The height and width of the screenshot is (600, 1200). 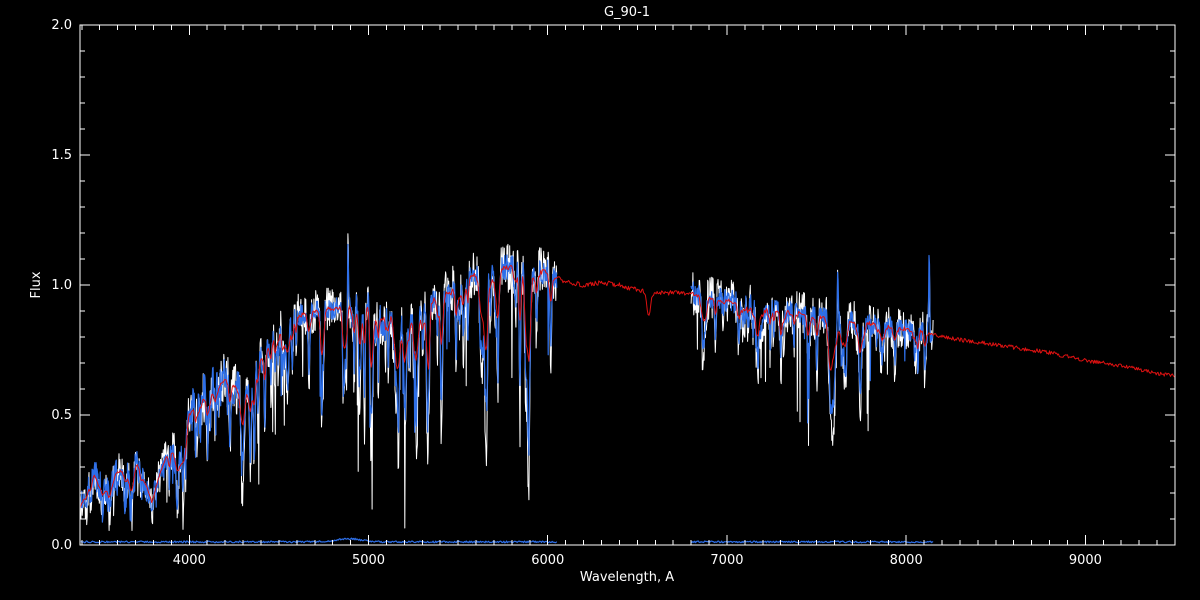 I want to click on x-axis-title: Wavelength, A, so click(x=627, y=577).